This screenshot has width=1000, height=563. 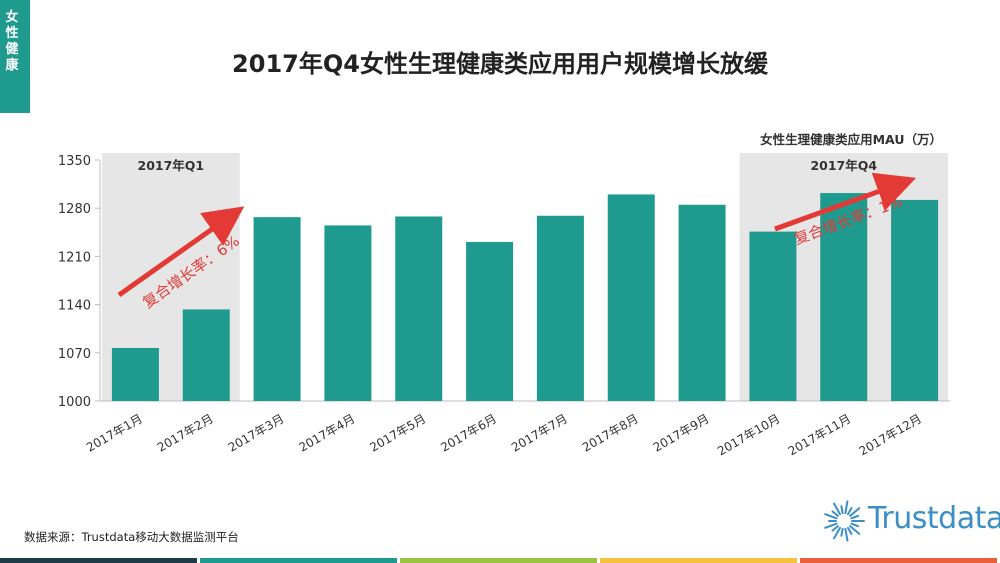 I want to click on x-tick-label: 2017年6月, so click(x=468, y=432).